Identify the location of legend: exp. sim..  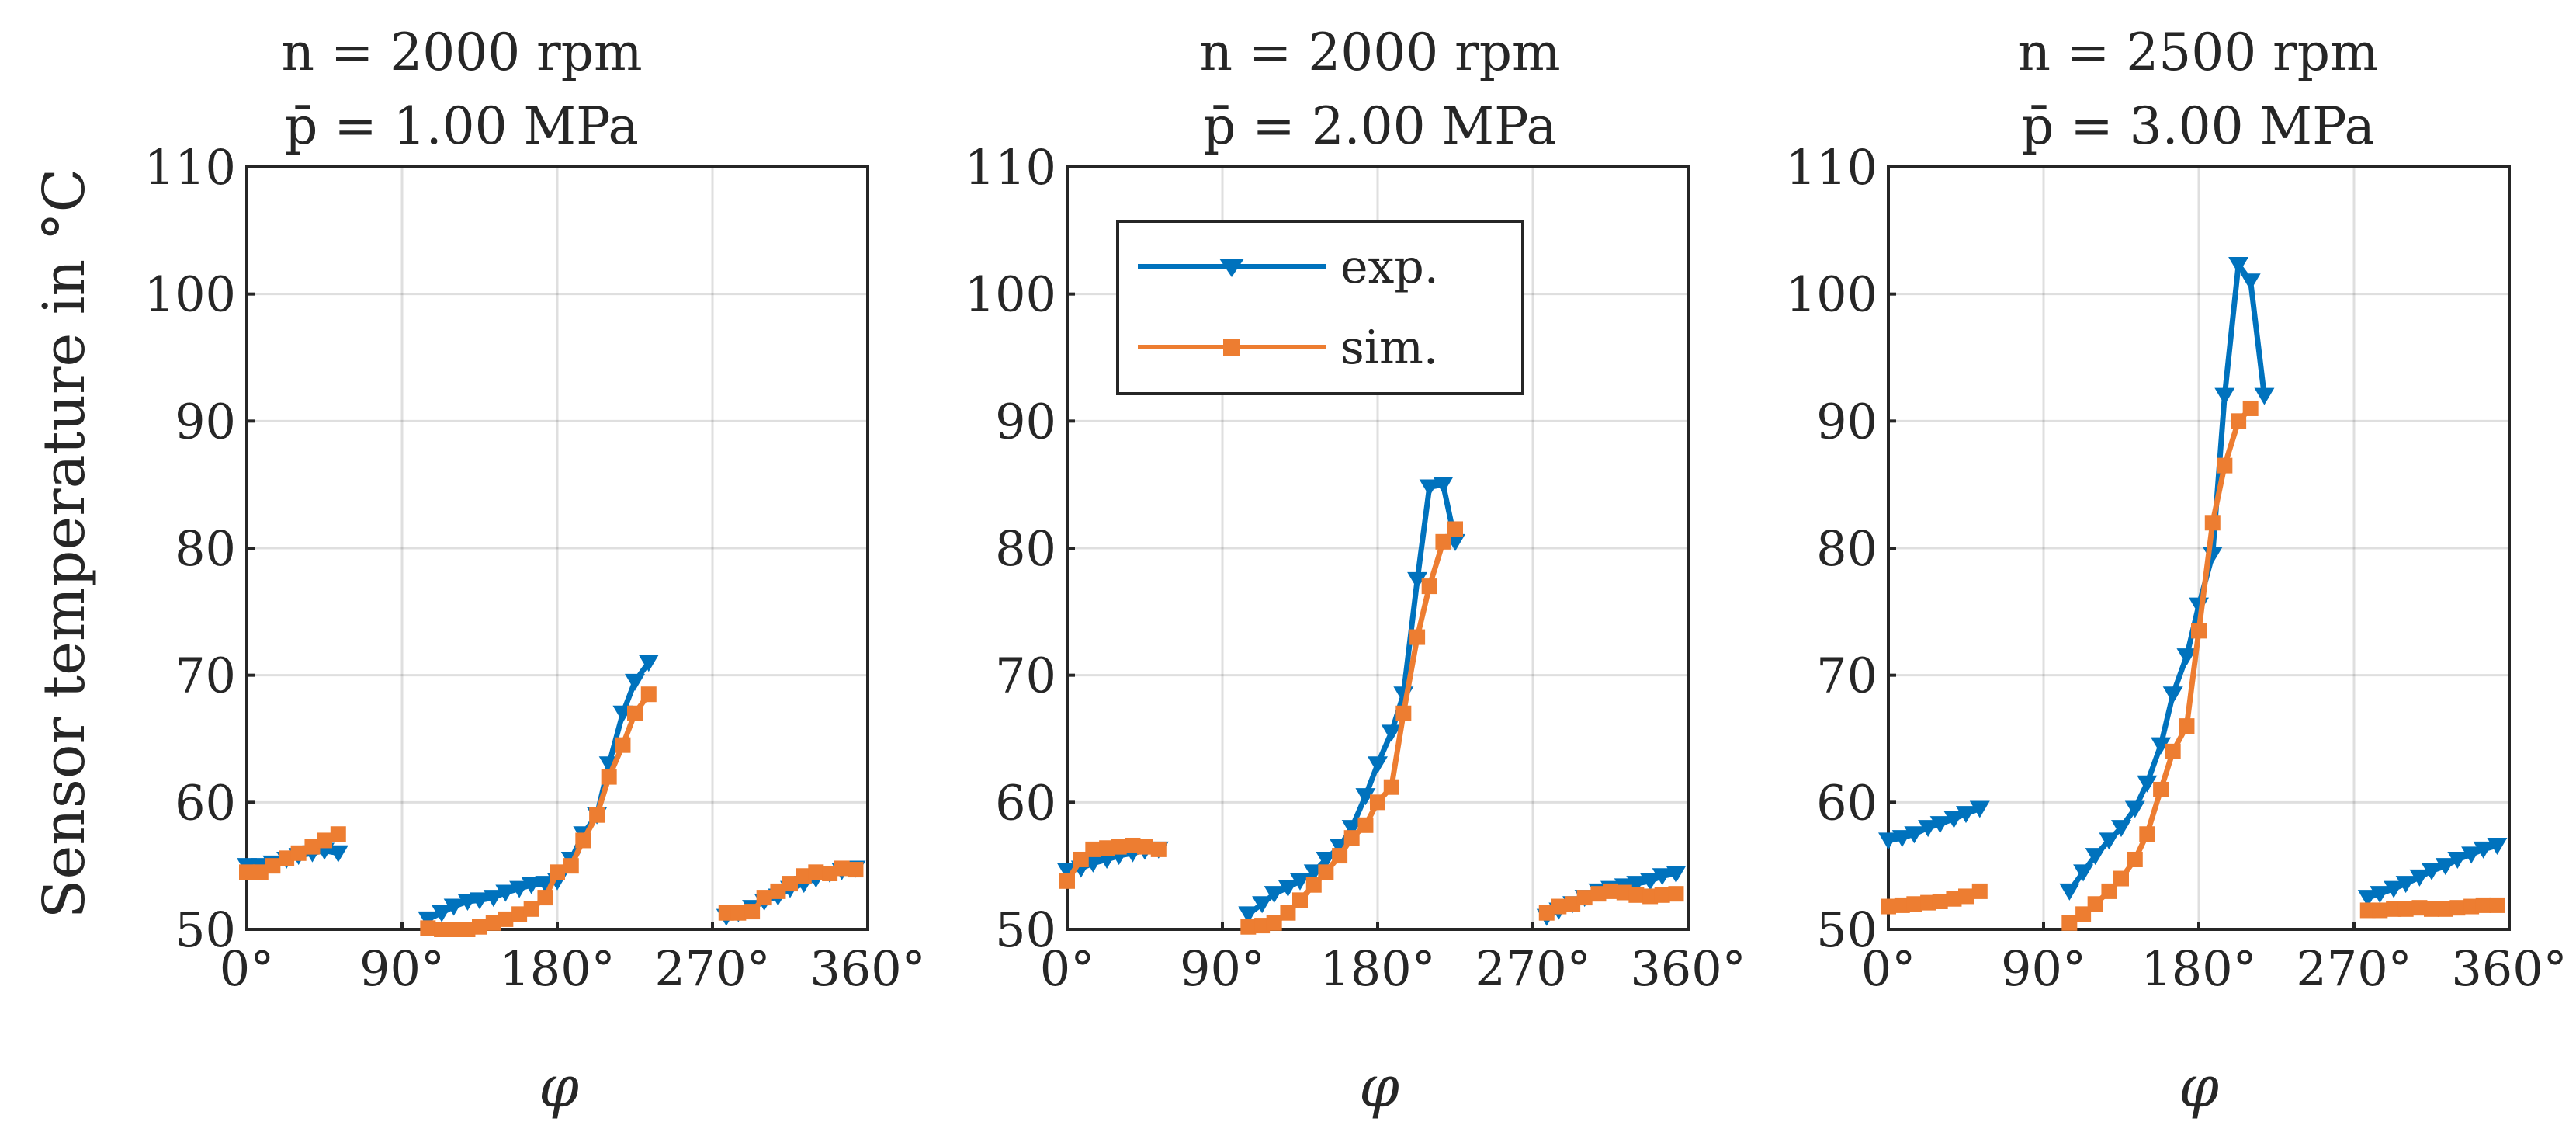
(1320, 307).